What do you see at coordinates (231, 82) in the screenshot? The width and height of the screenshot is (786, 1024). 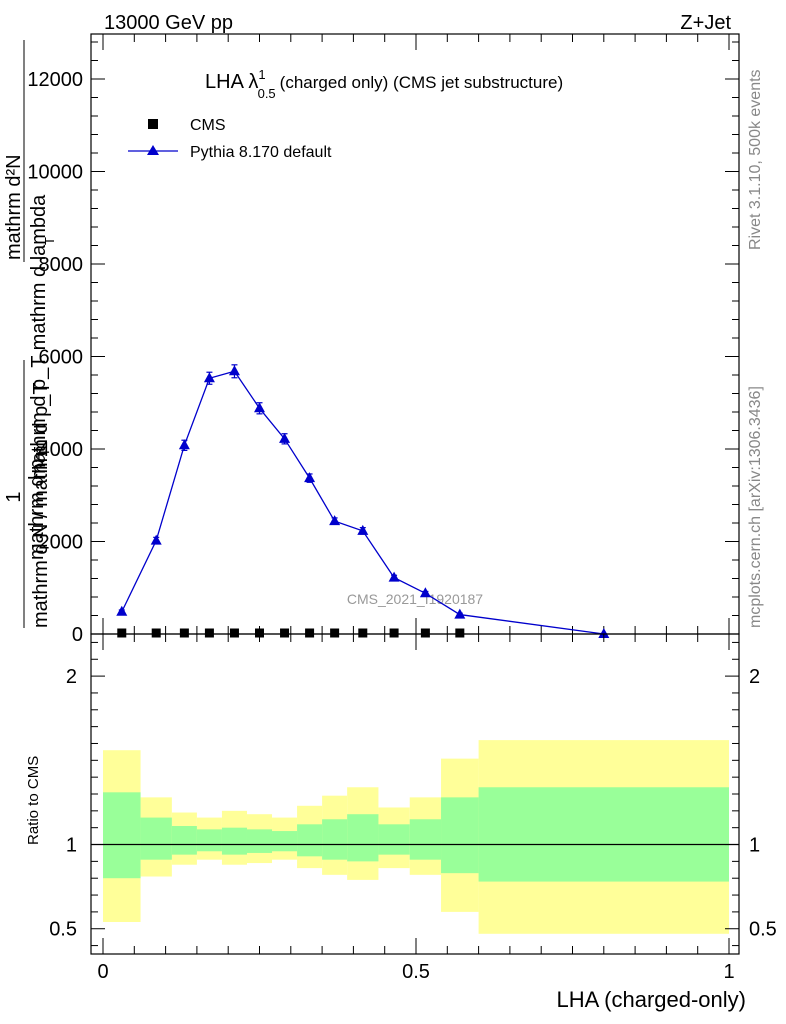 I see `plot-title-main: LHA λ` at bounding box center [231, 82].